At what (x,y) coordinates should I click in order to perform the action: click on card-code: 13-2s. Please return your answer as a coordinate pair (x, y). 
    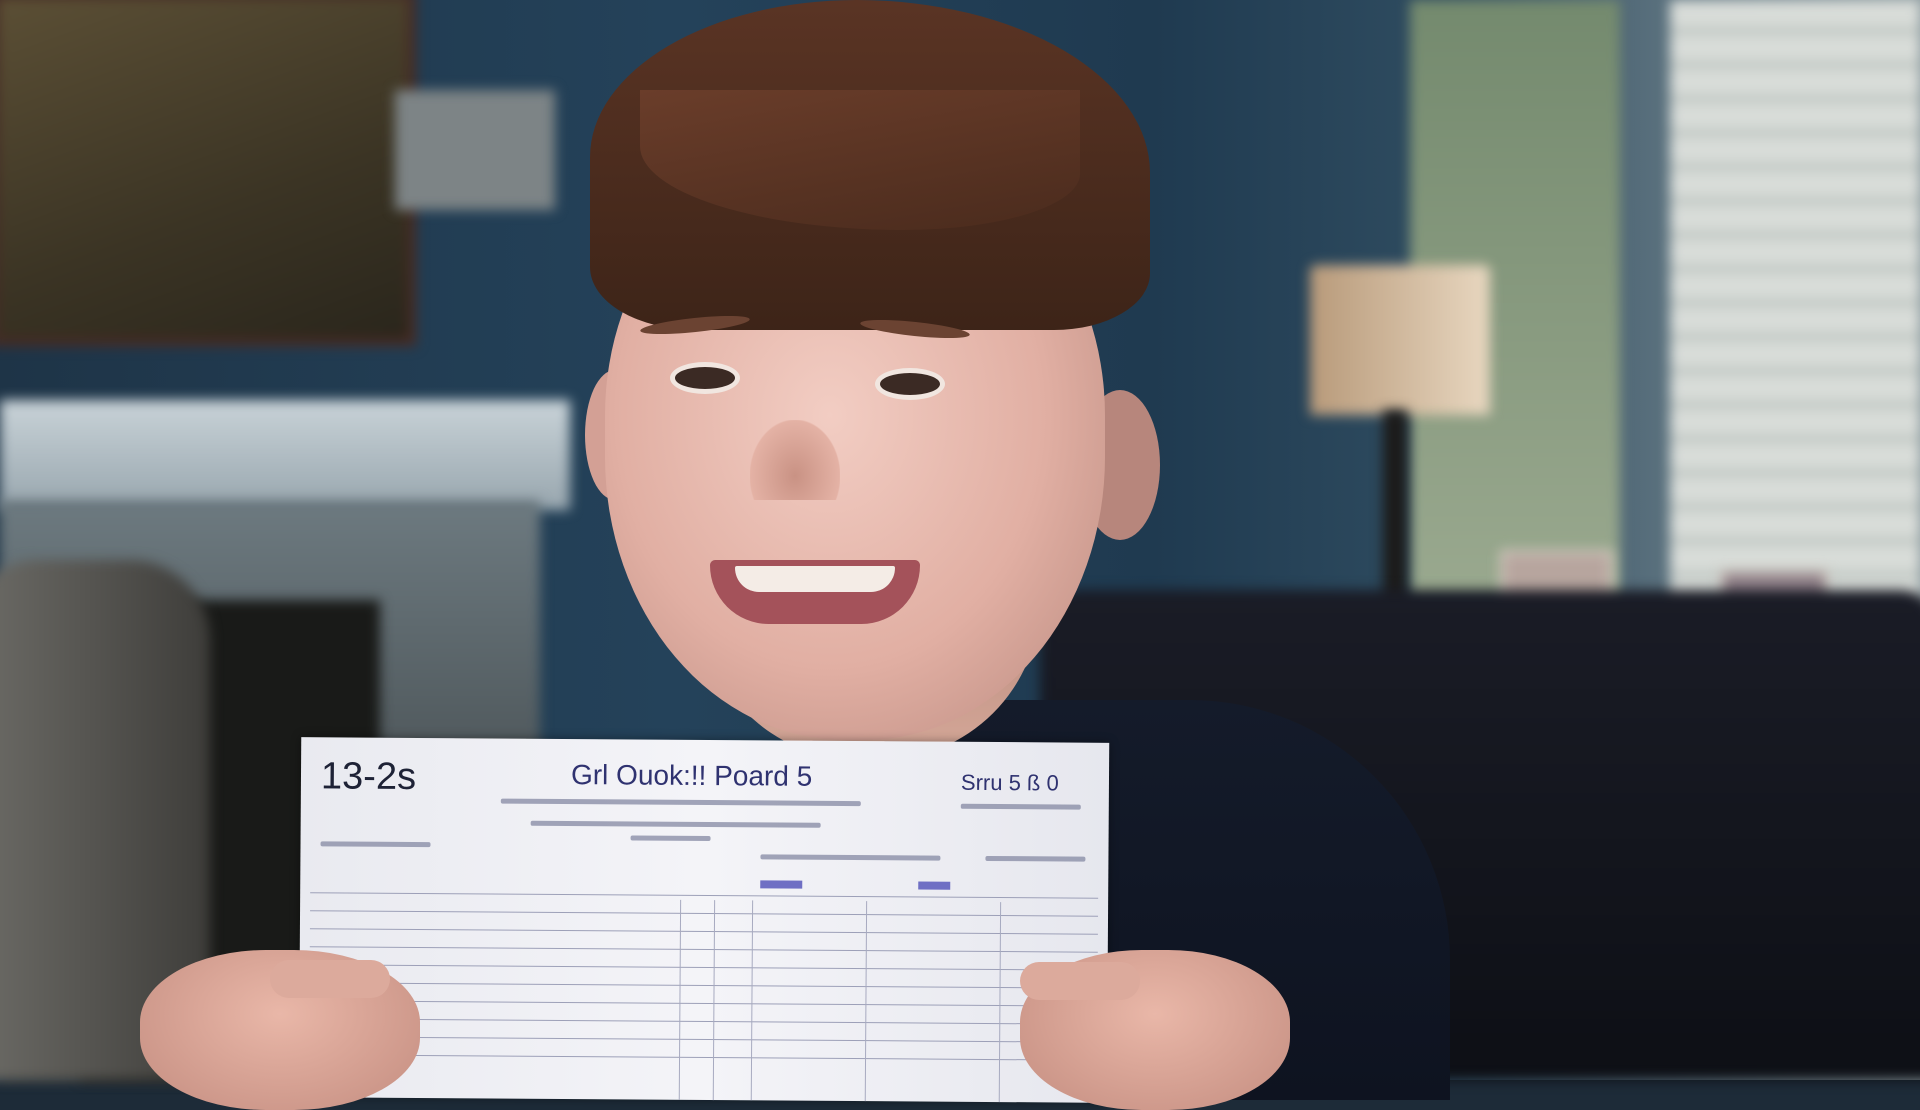
    Looking at the image, I should click on (368, 776).